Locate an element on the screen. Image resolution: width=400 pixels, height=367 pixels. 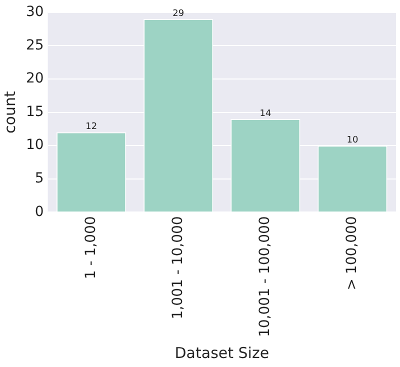
x-axis-title: Dataset Size is located at coordinates (222, 353).